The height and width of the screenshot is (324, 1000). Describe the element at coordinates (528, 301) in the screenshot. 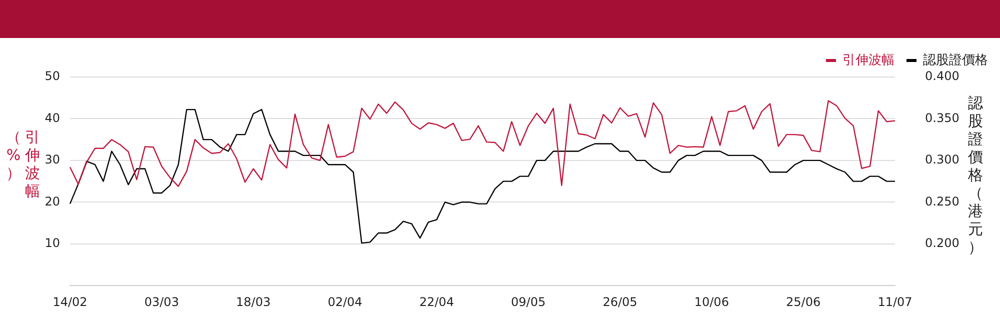

I see `x-tick-label: 09/05` at that location.